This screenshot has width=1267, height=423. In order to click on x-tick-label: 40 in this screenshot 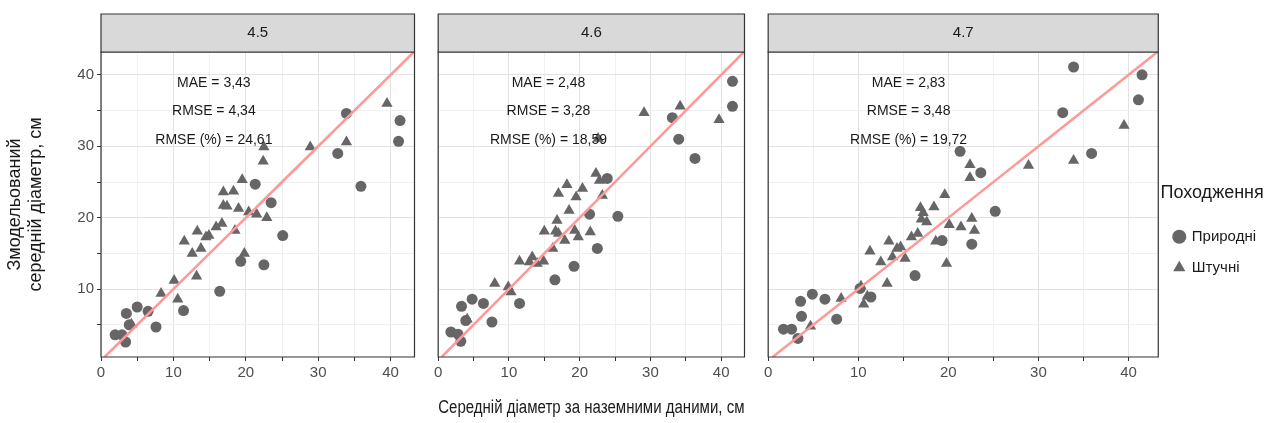, I will do `click(390, 372)`.